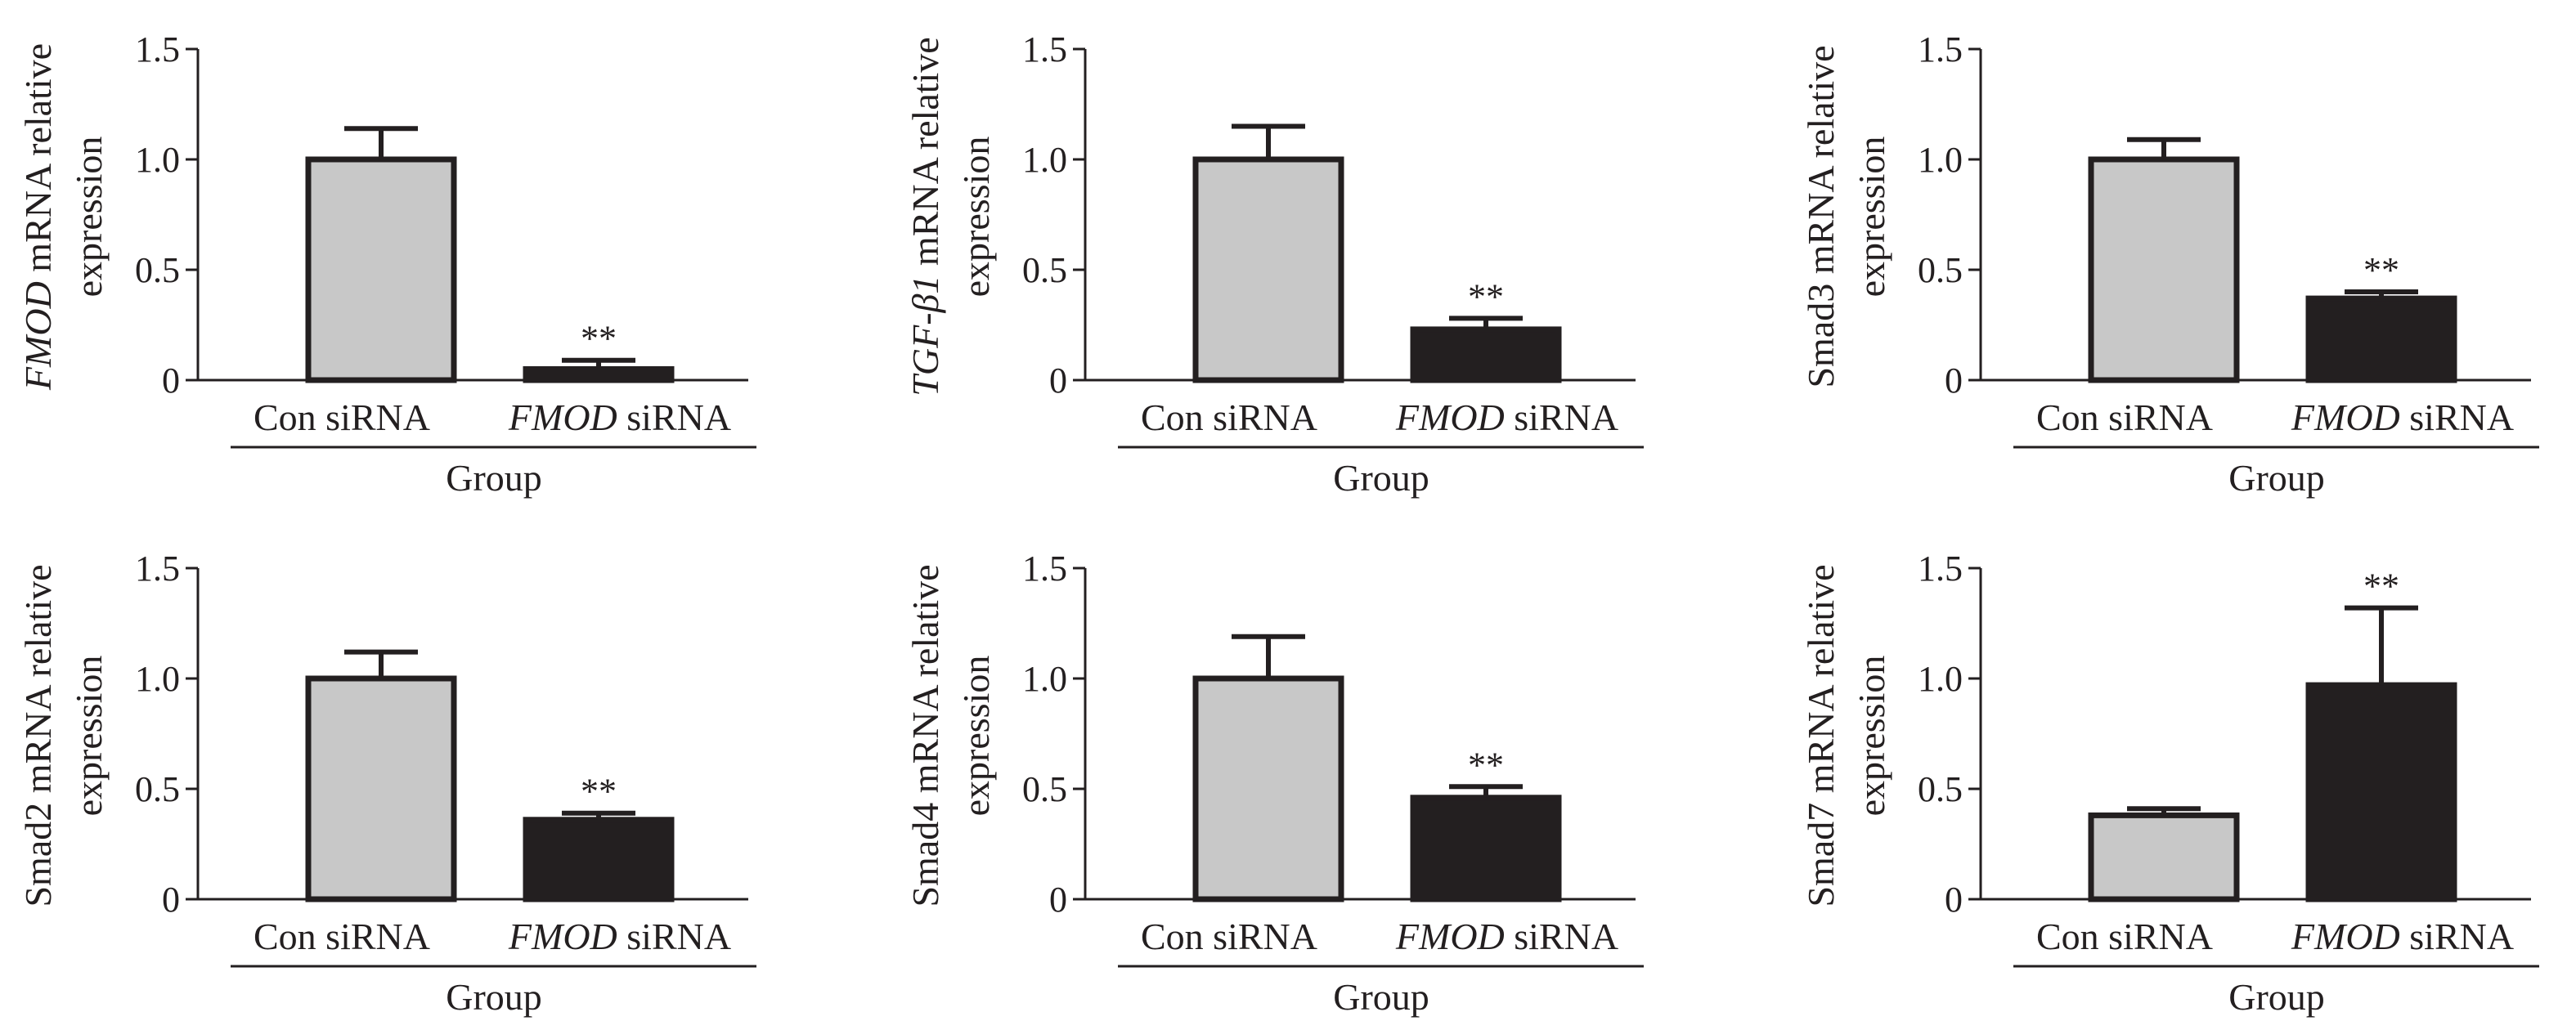 The image size is (2576, 1030). I want to click on y-axis-title: Smad7 mRNA relative, so click(1821, 735).